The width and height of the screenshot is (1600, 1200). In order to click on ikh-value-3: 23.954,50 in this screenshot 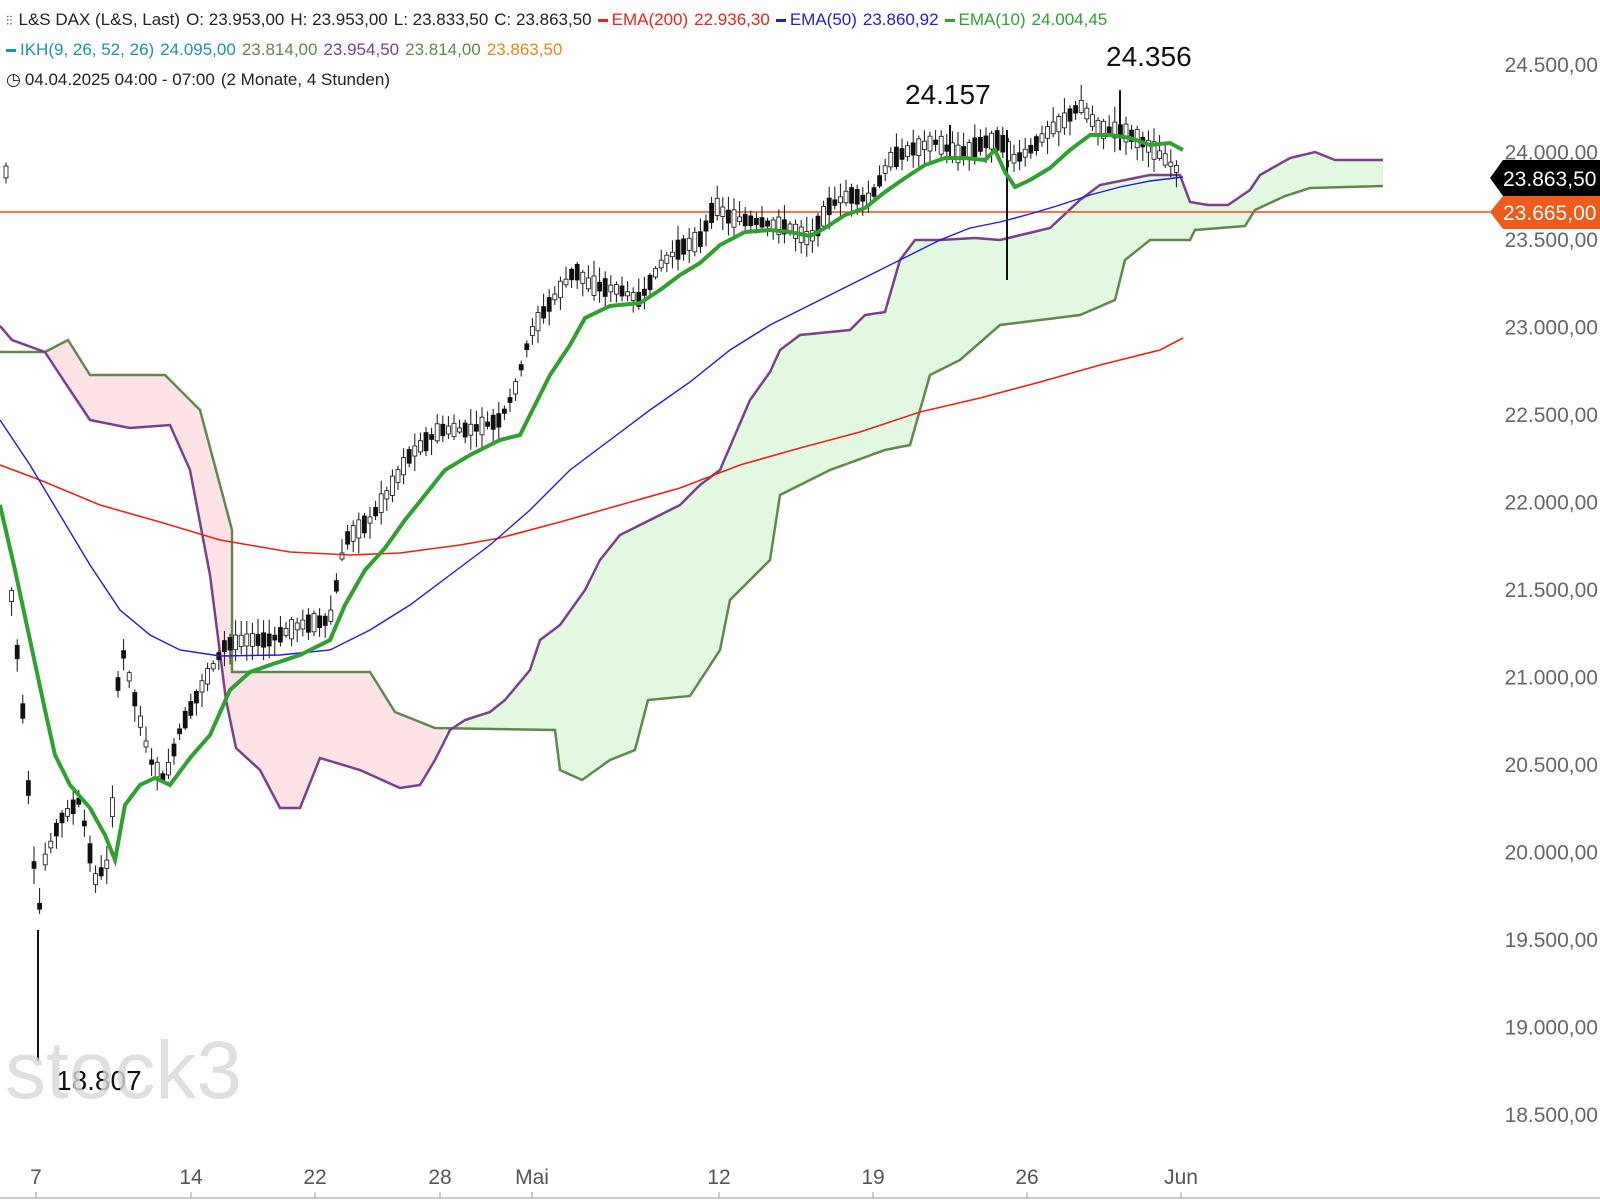, I will do `click(361, 49)`.